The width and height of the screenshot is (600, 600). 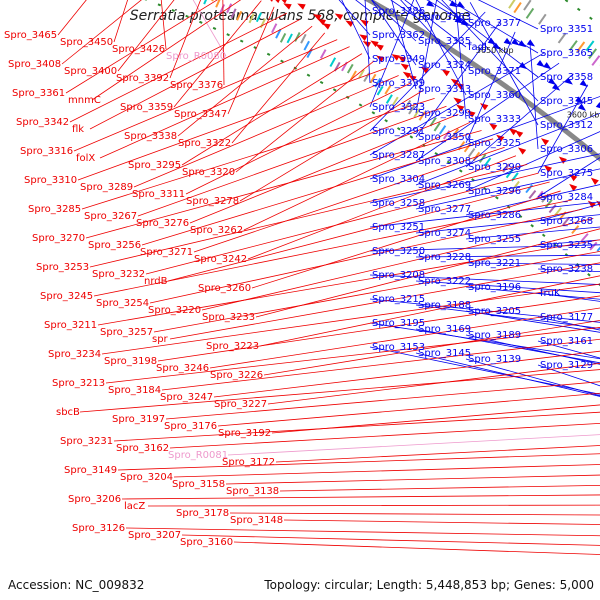 I want to click on genome-backbone, so click(x=481, y=81).